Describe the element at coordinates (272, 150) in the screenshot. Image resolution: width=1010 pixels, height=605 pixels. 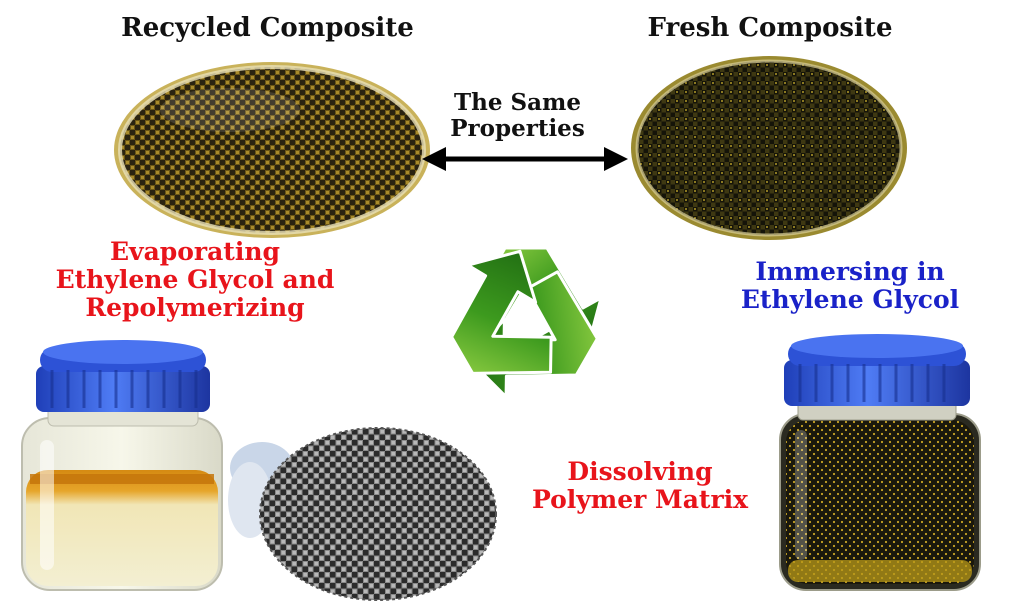
I see `recycled-composite-disc` at that location.